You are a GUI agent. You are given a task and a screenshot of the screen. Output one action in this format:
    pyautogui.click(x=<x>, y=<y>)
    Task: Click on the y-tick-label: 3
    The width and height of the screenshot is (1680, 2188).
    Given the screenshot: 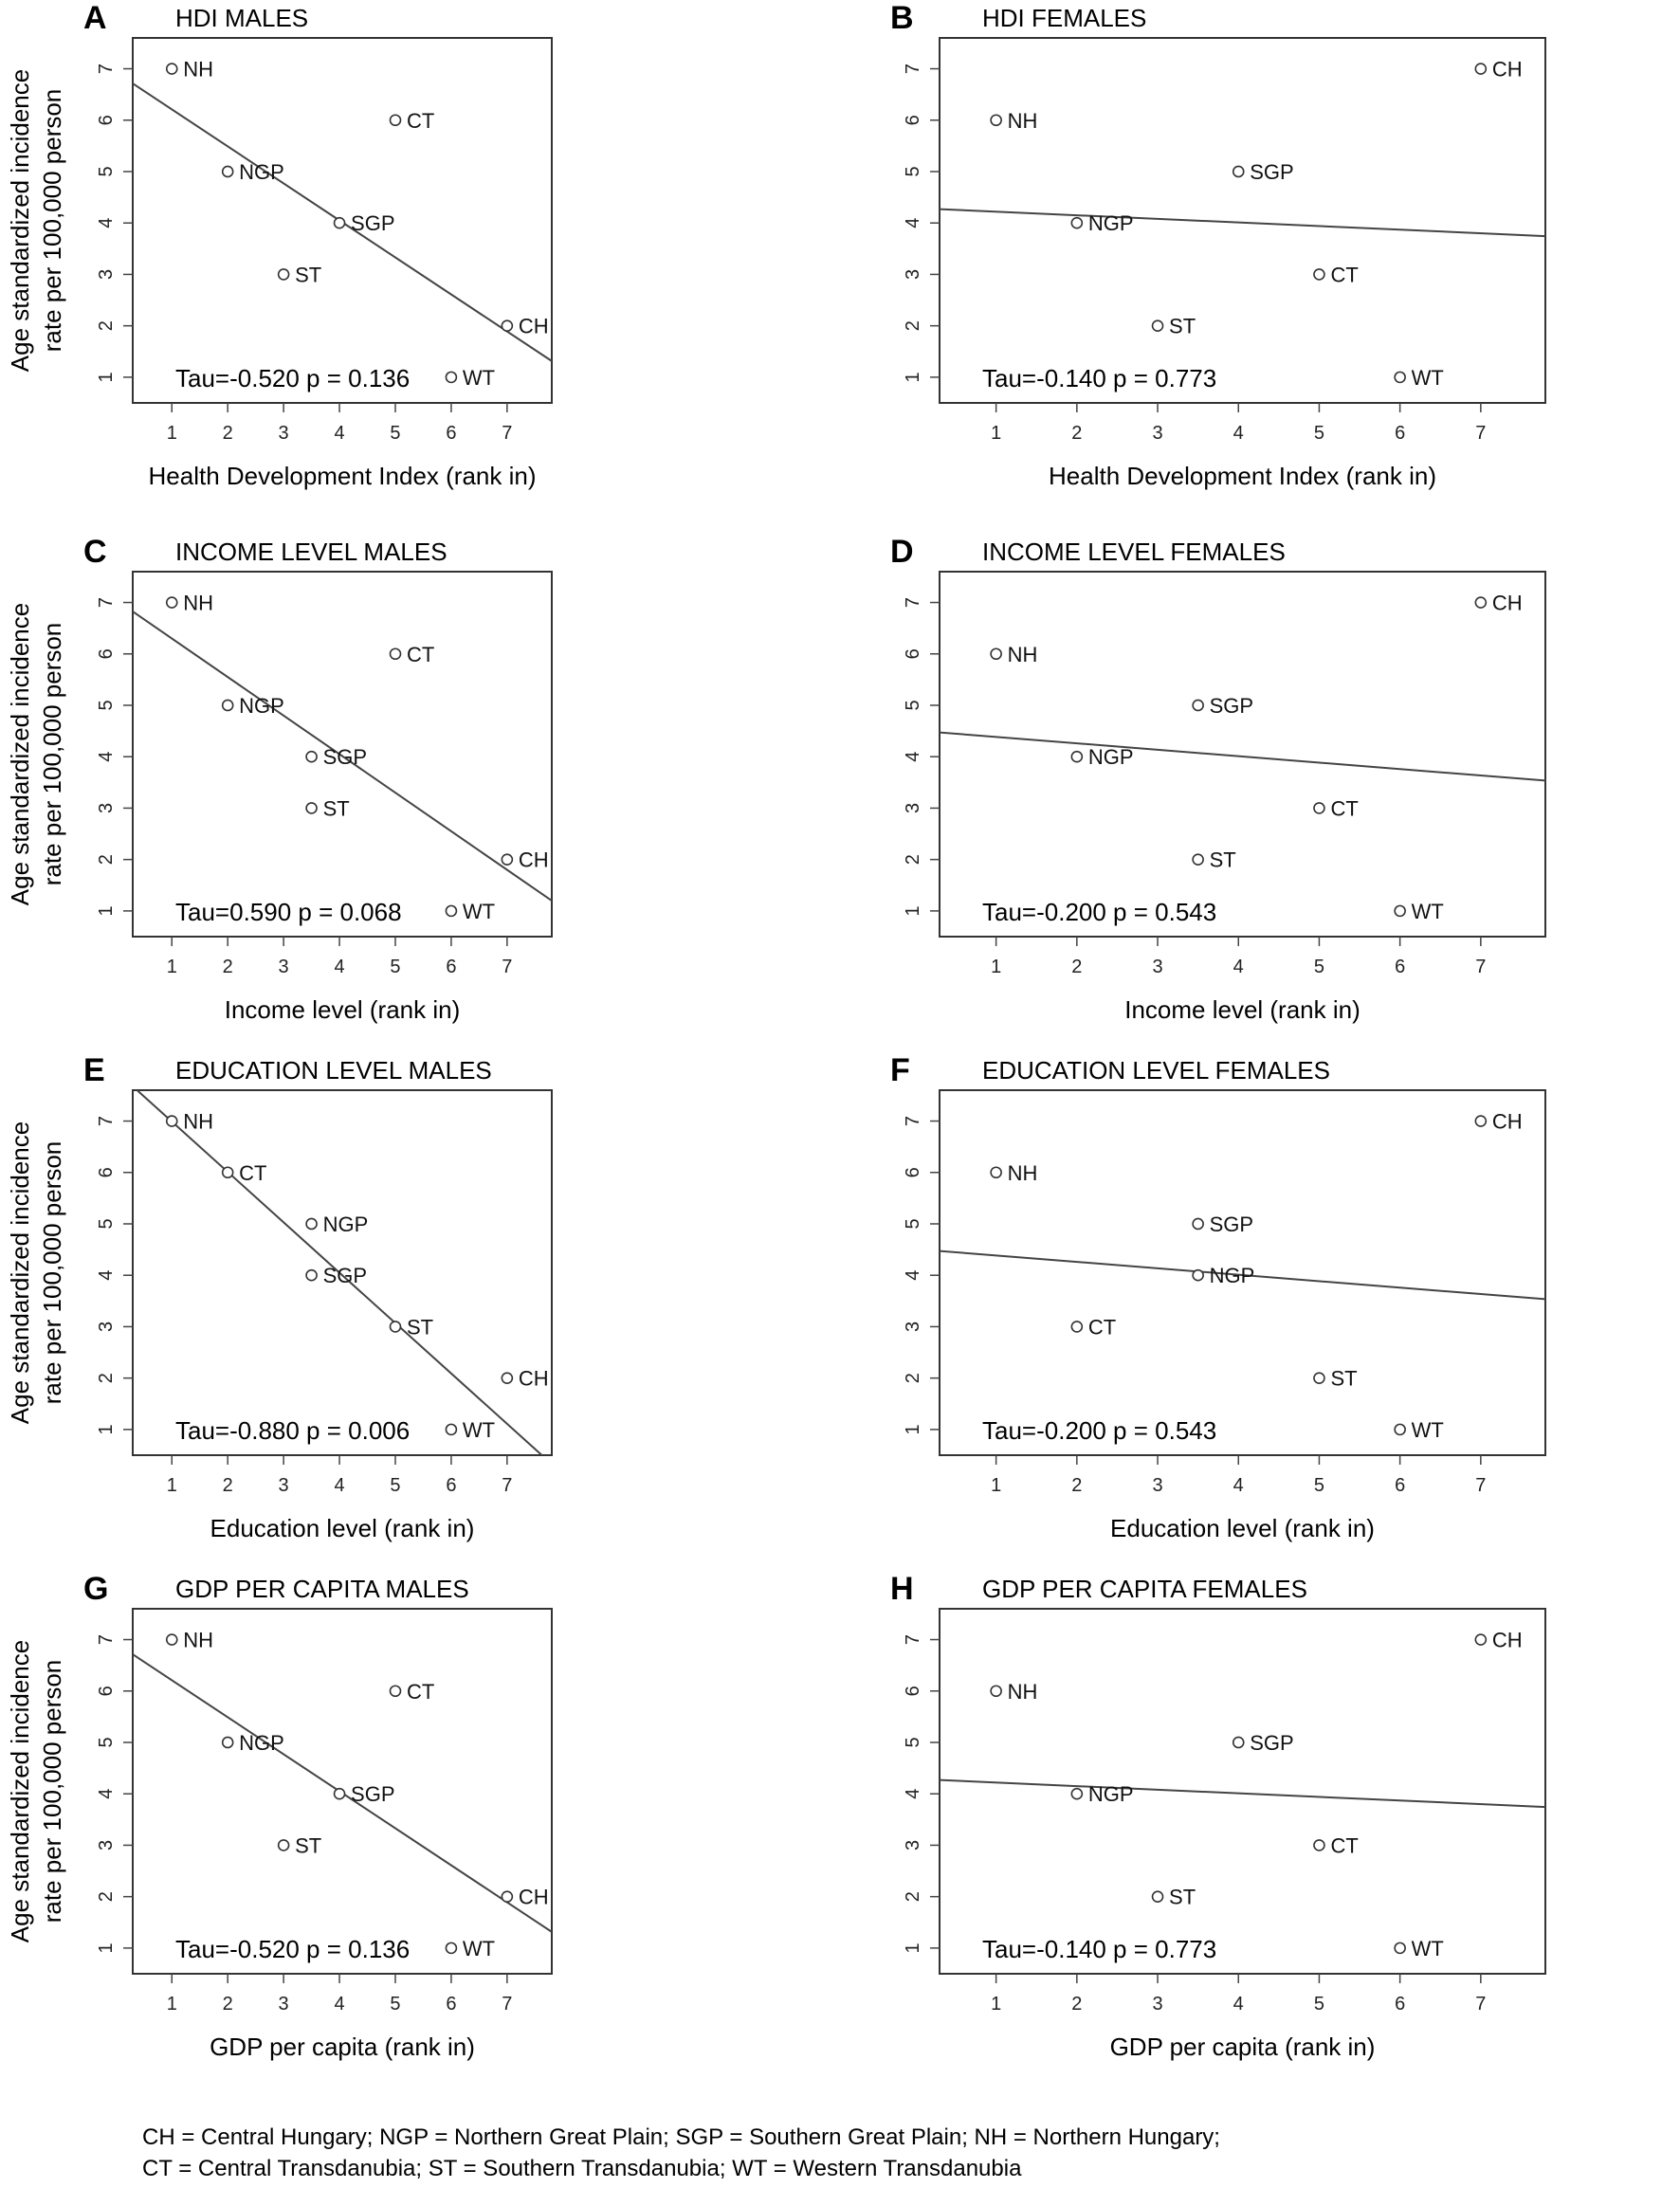 What is the action you would take?
    pyautogui.click(x=106, y=274)
    